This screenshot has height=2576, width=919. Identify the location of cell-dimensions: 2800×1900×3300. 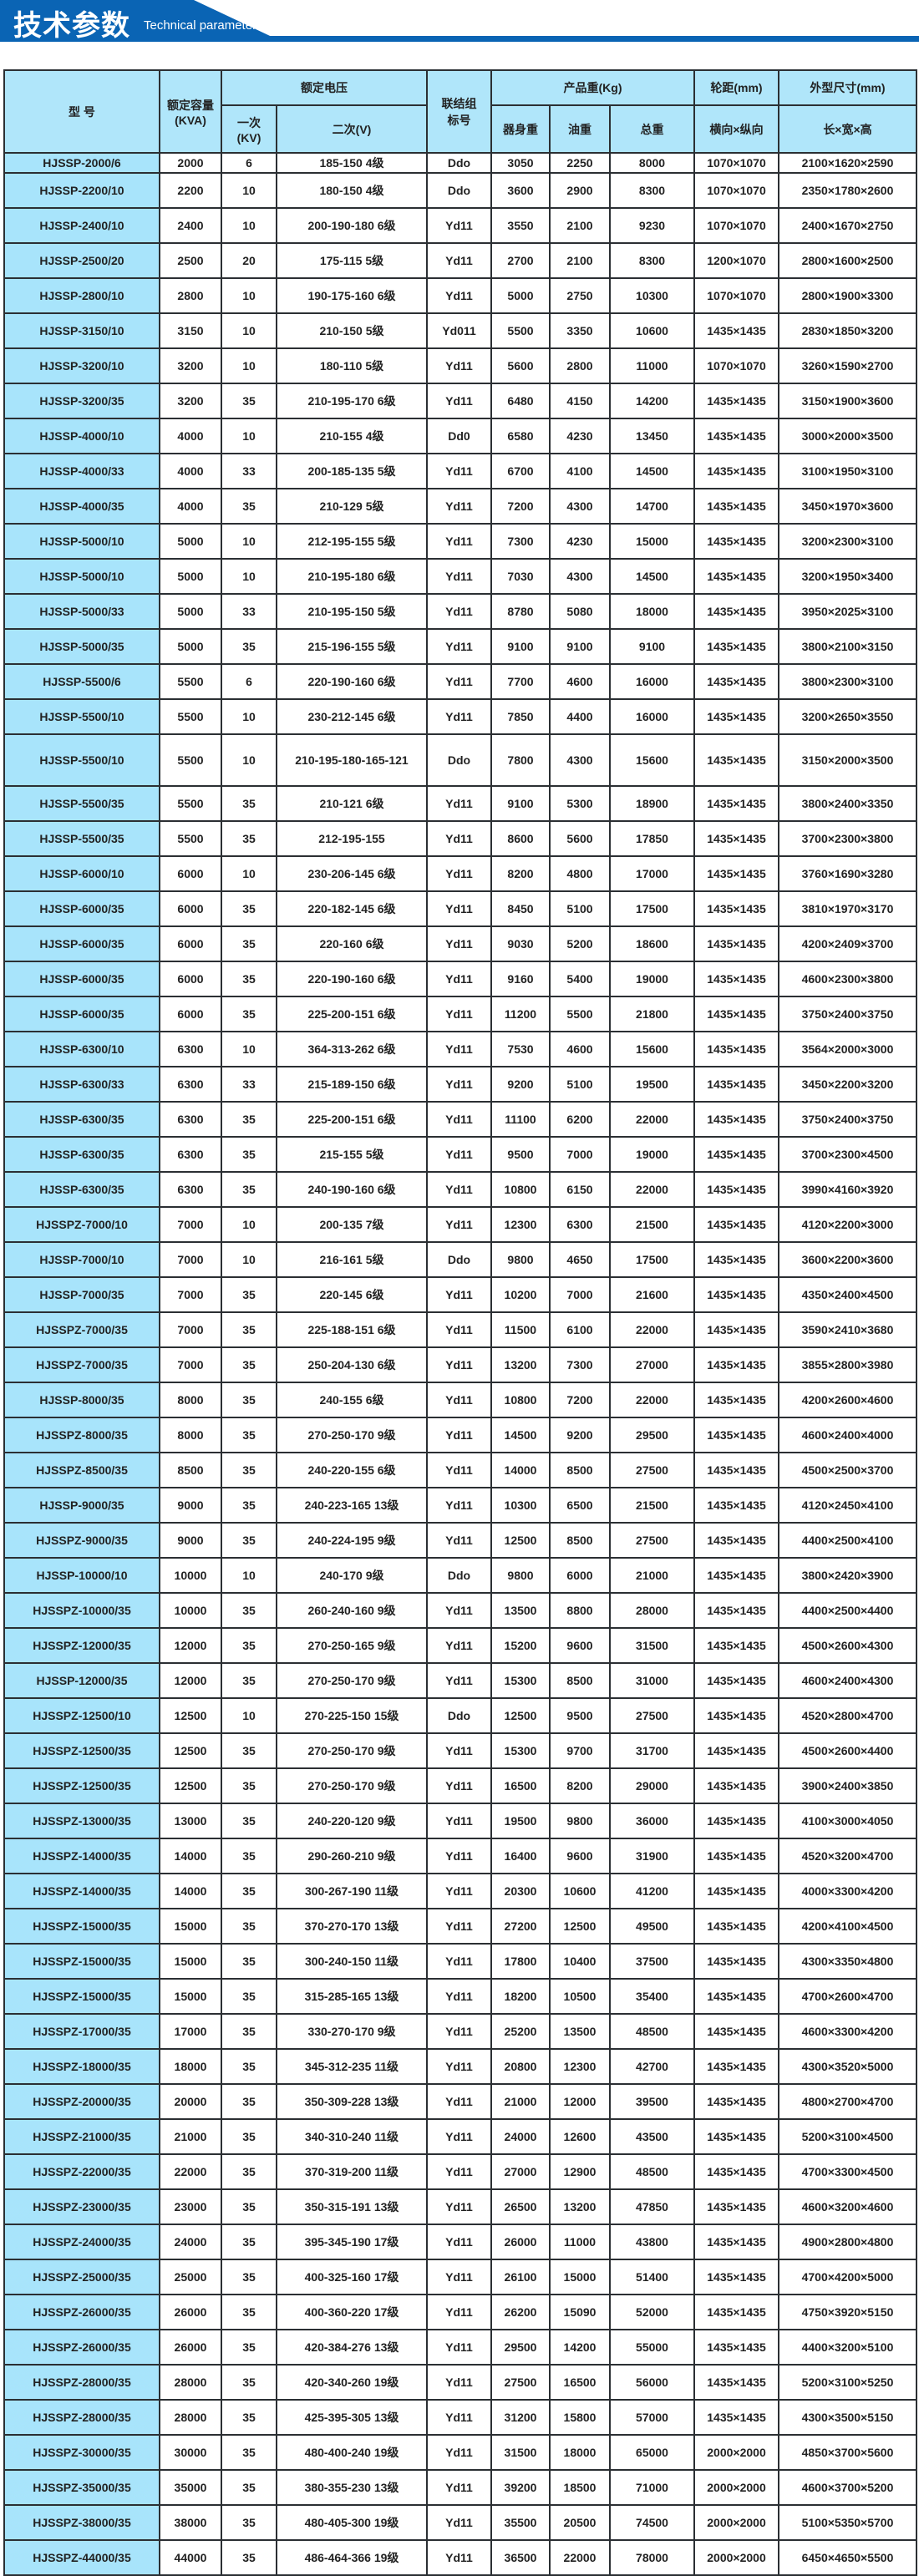
(847, 295).